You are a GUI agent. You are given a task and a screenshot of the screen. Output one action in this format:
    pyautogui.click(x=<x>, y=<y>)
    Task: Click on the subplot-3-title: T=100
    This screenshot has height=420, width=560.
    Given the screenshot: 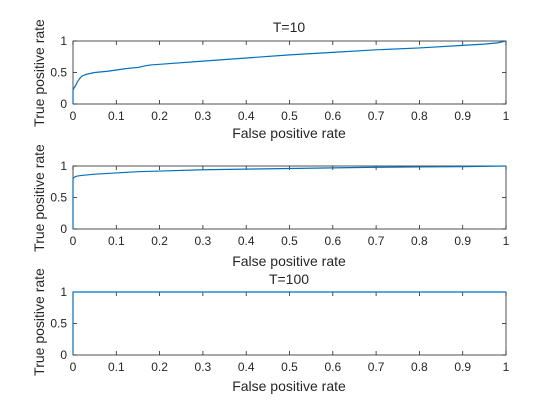 What is the action you would take?
    pyautogui.click(x=289, y=279)
    